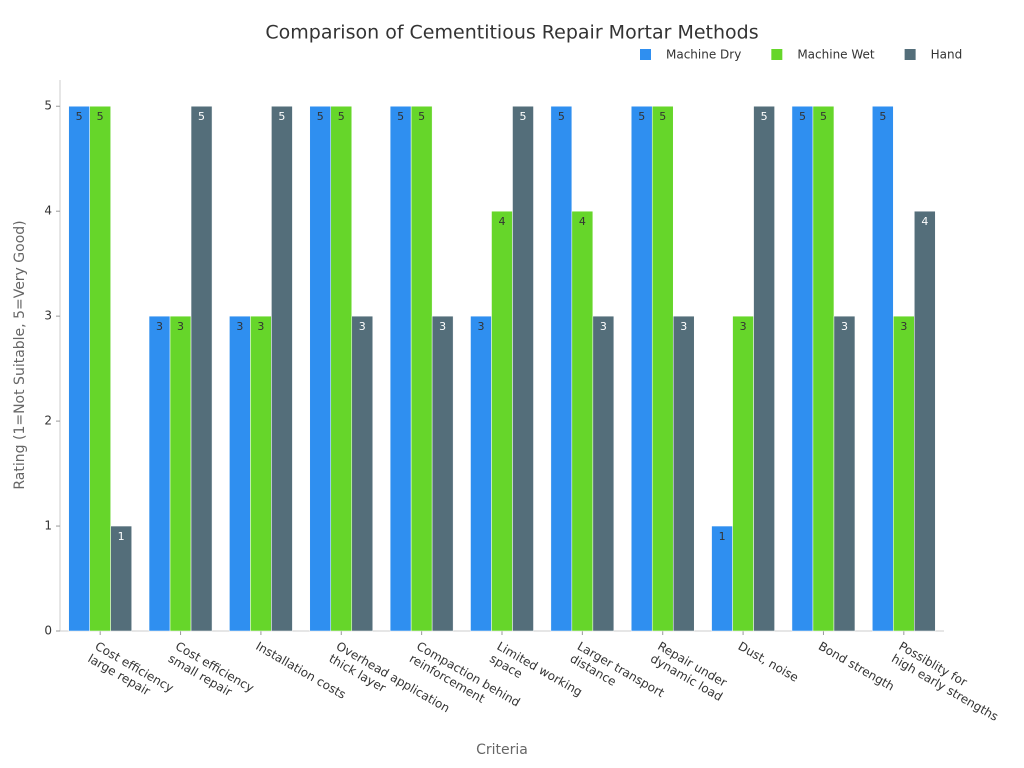 Image resolution: width=1024 pixels, height=768 pixels. Describe the element at coordinates (48, 316) in the screenshot. I see `y-tick-label: 3` at that location.